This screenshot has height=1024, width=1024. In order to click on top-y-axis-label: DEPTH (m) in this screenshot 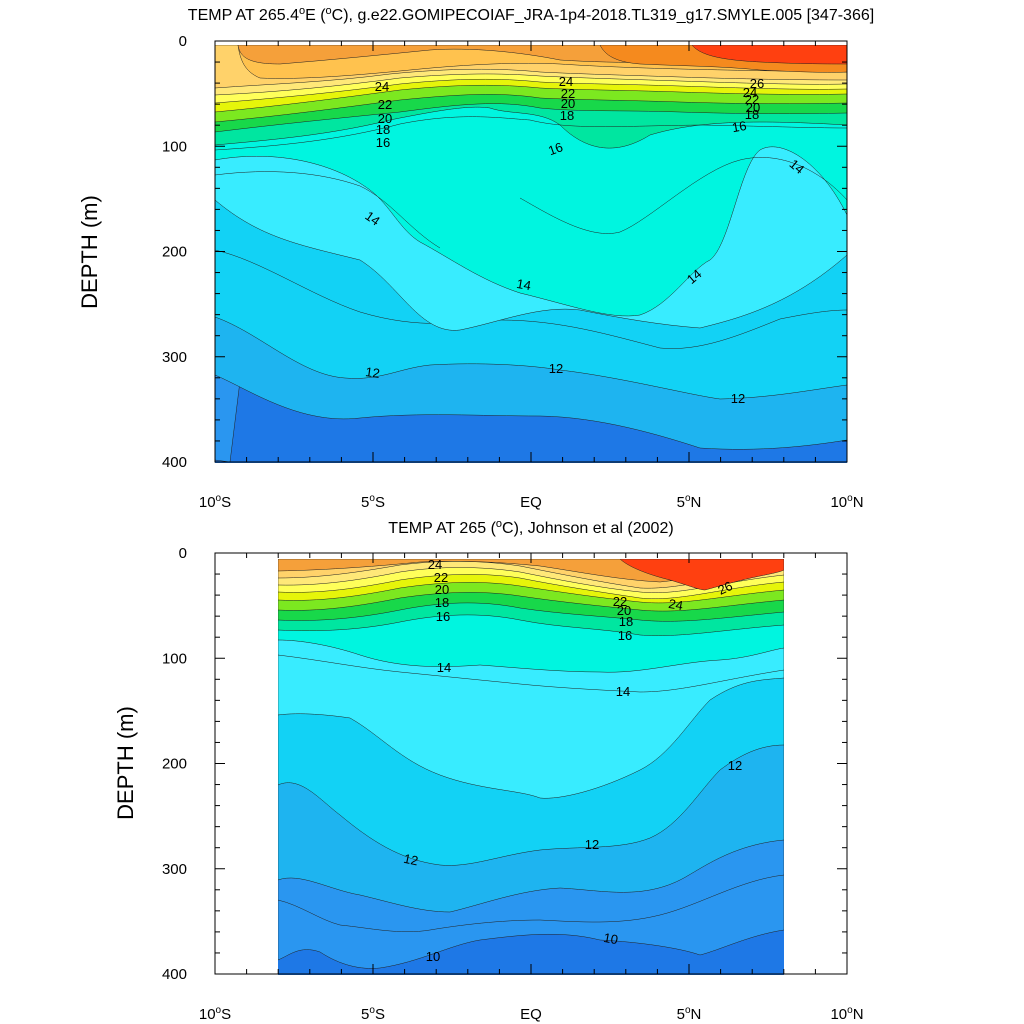, I will do `click(89, 252)`.